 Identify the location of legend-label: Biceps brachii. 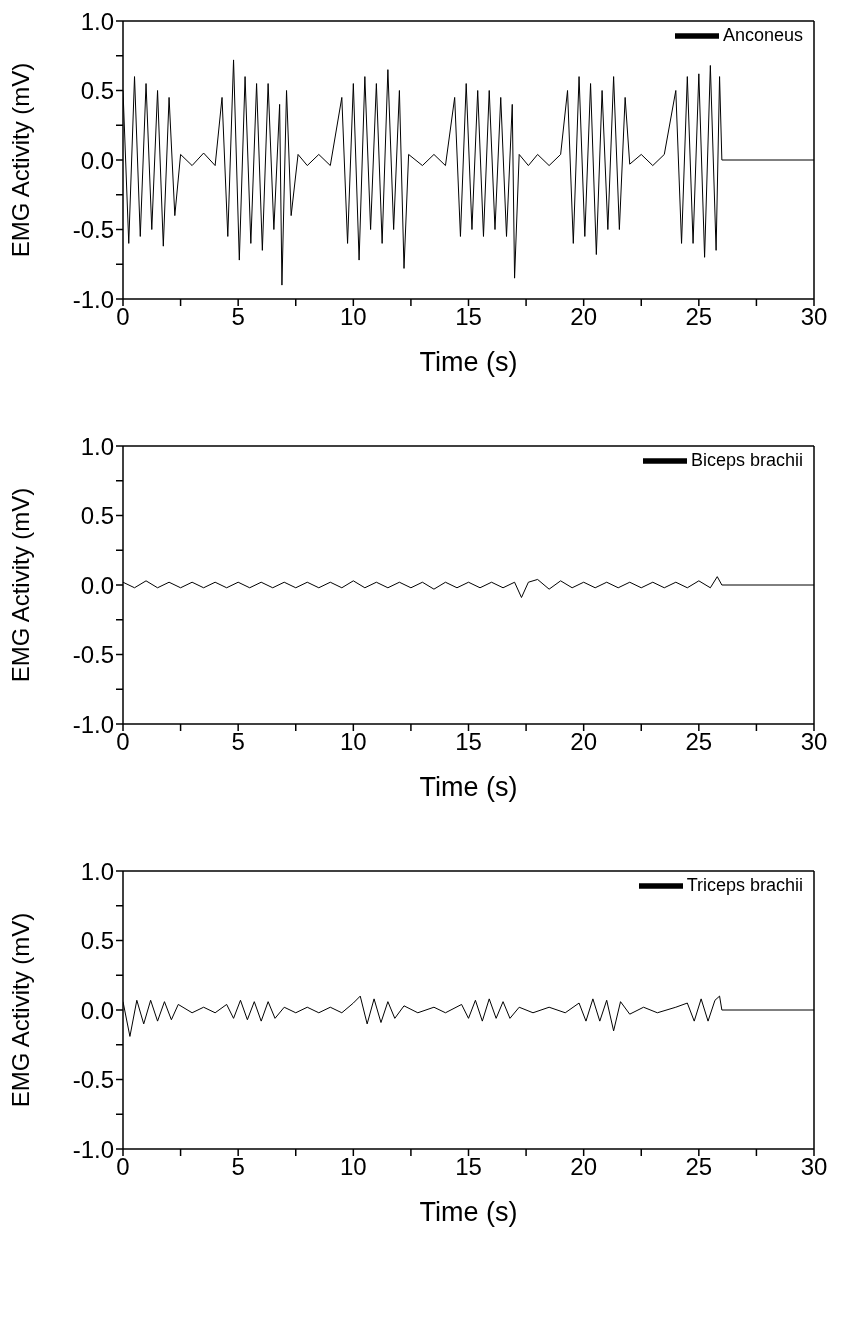
(746, 459).